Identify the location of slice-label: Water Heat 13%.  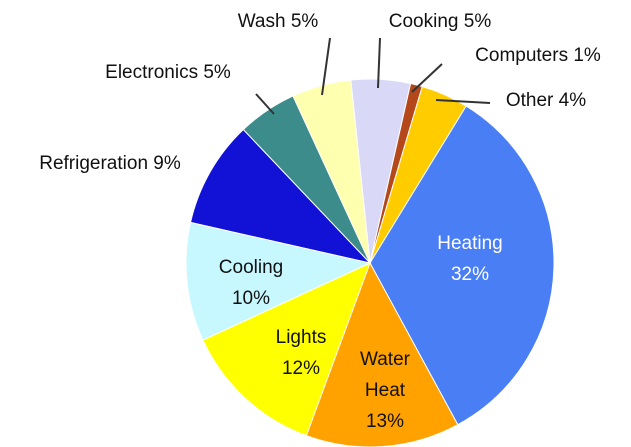
(385, 390).